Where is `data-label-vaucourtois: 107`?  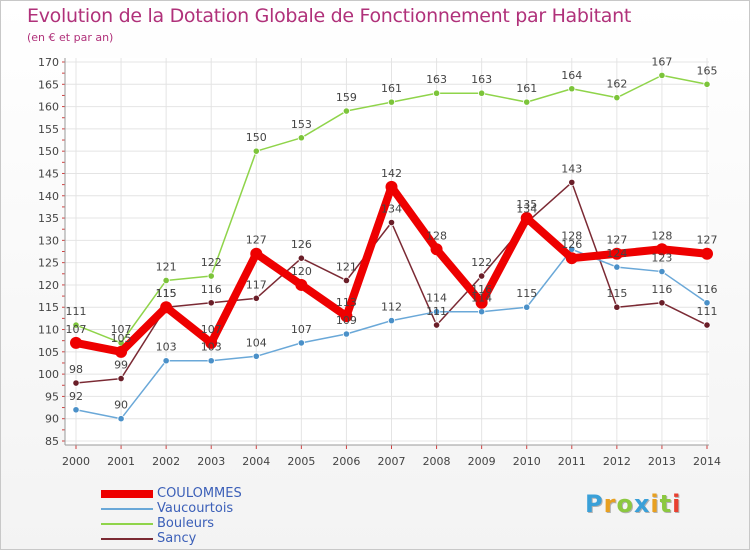
data-label-vaucourtois: 107 is located at coordinates (301, 329).